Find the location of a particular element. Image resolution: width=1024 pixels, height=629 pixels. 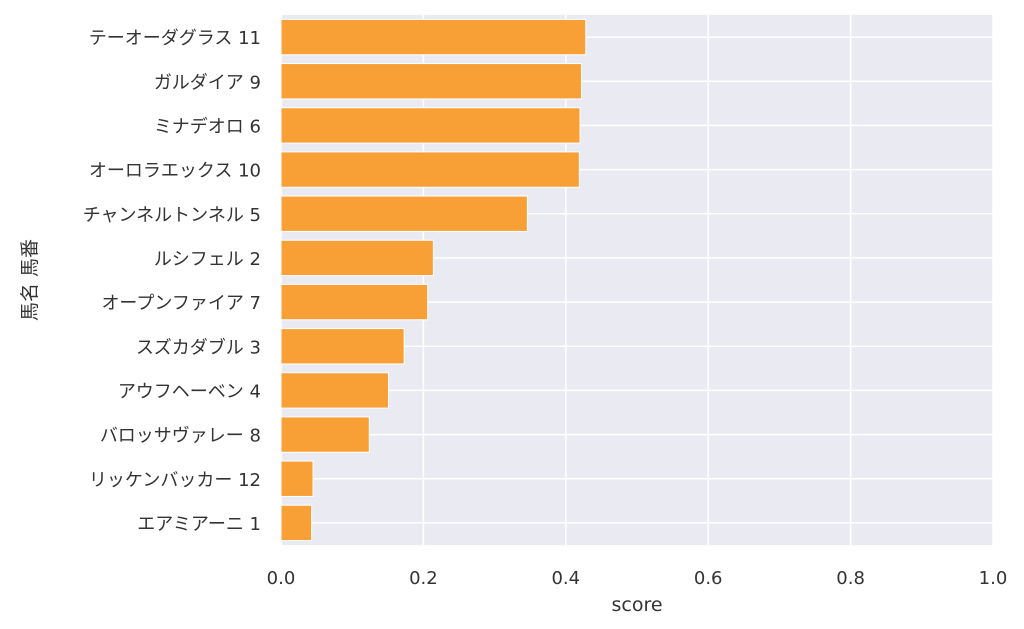

y-tick-label: チャンネルトンネル 5 is located at coordinates (172, 215).